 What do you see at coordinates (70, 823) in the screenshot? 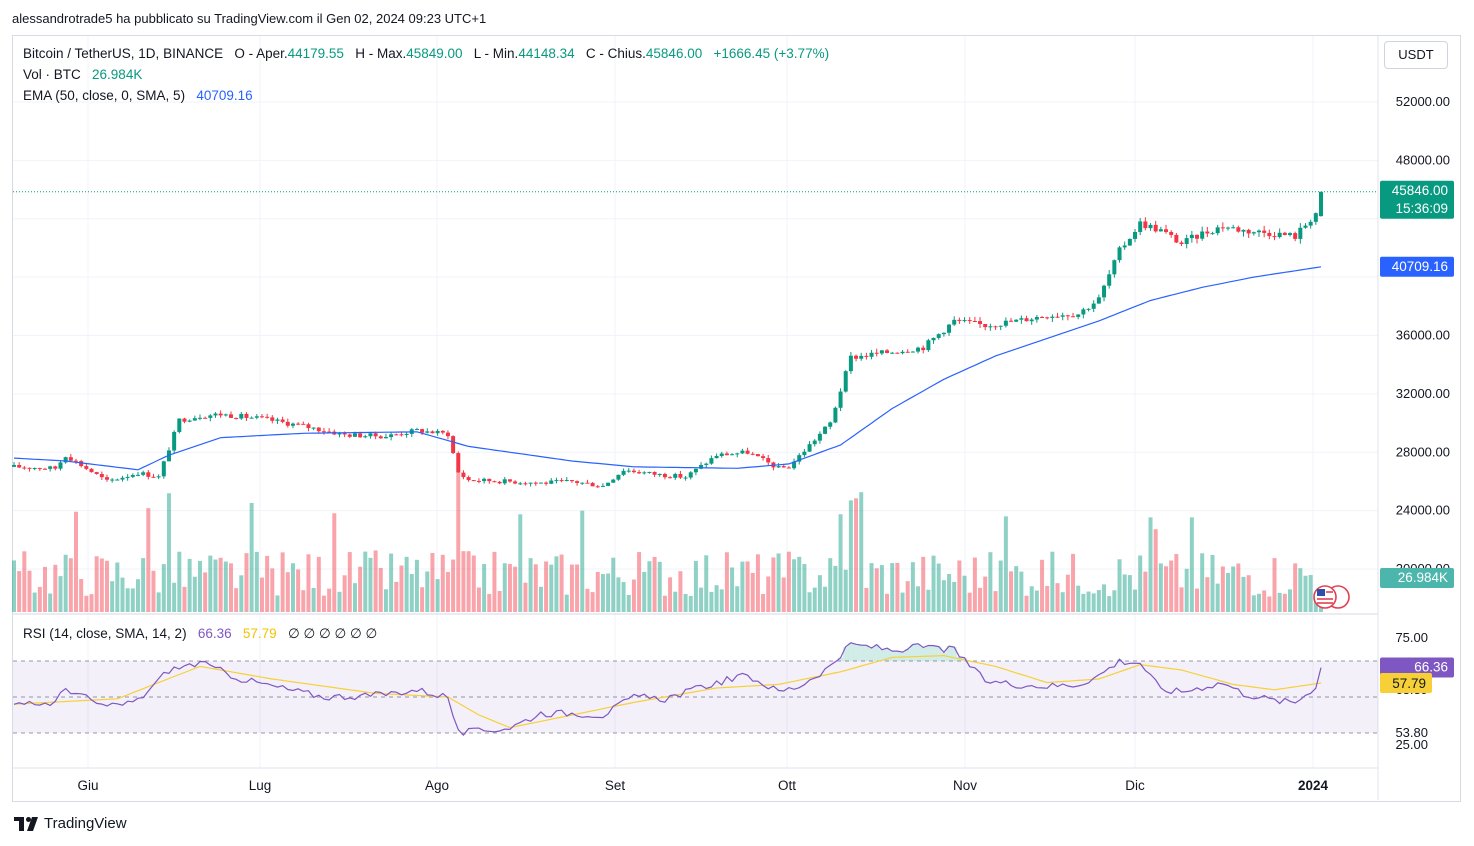
I see `tradingview-footer: TradingView` at bounding box center [70, 823].